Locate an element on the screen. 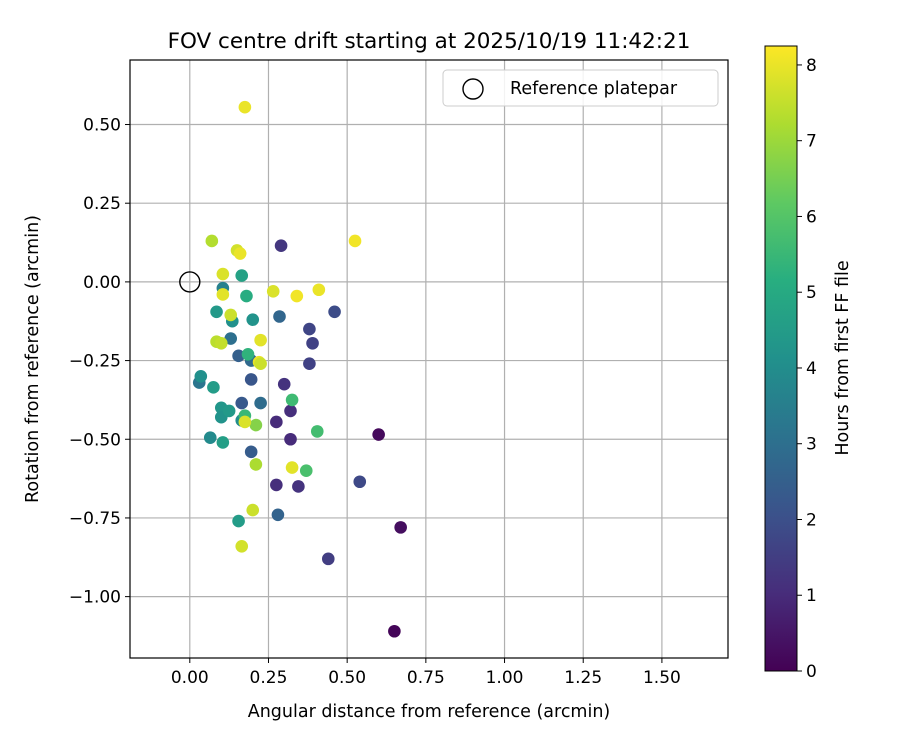 The width and height of the screenshot is (900, 750). colorbar: 0 1 2 3 4 5 6 7 8 Hours from first FF file is located at coordinates (808, 363).